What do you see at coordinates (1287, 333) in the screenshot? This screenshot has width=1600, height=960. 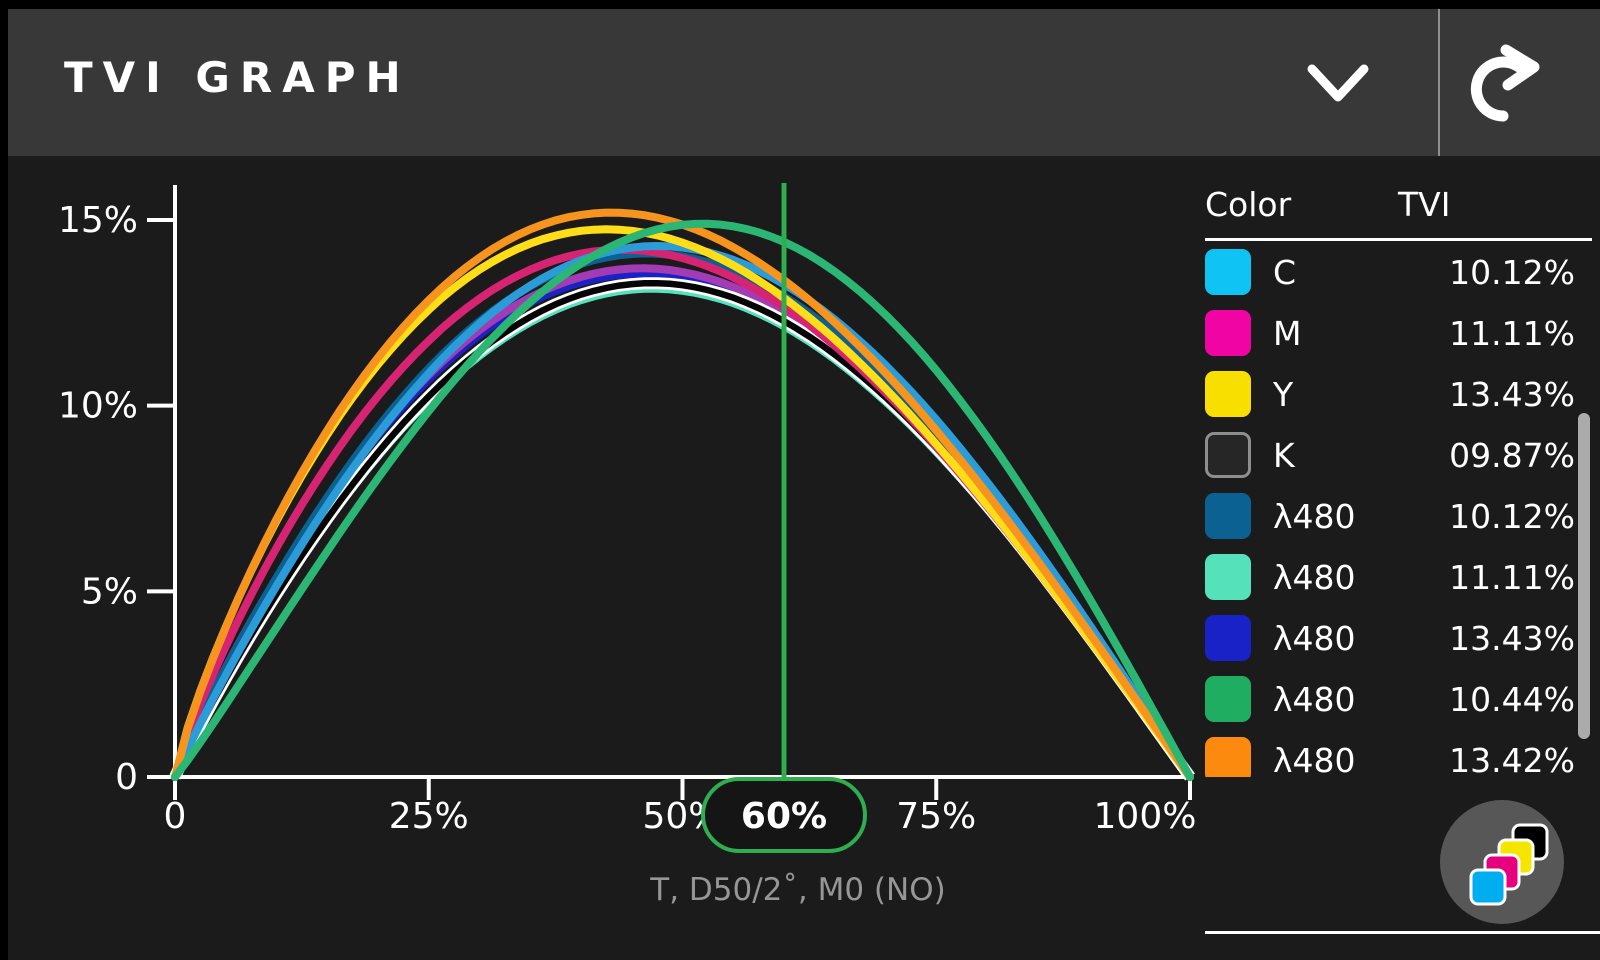 I see `legend-label: M` at bounding box center [1287, 333].